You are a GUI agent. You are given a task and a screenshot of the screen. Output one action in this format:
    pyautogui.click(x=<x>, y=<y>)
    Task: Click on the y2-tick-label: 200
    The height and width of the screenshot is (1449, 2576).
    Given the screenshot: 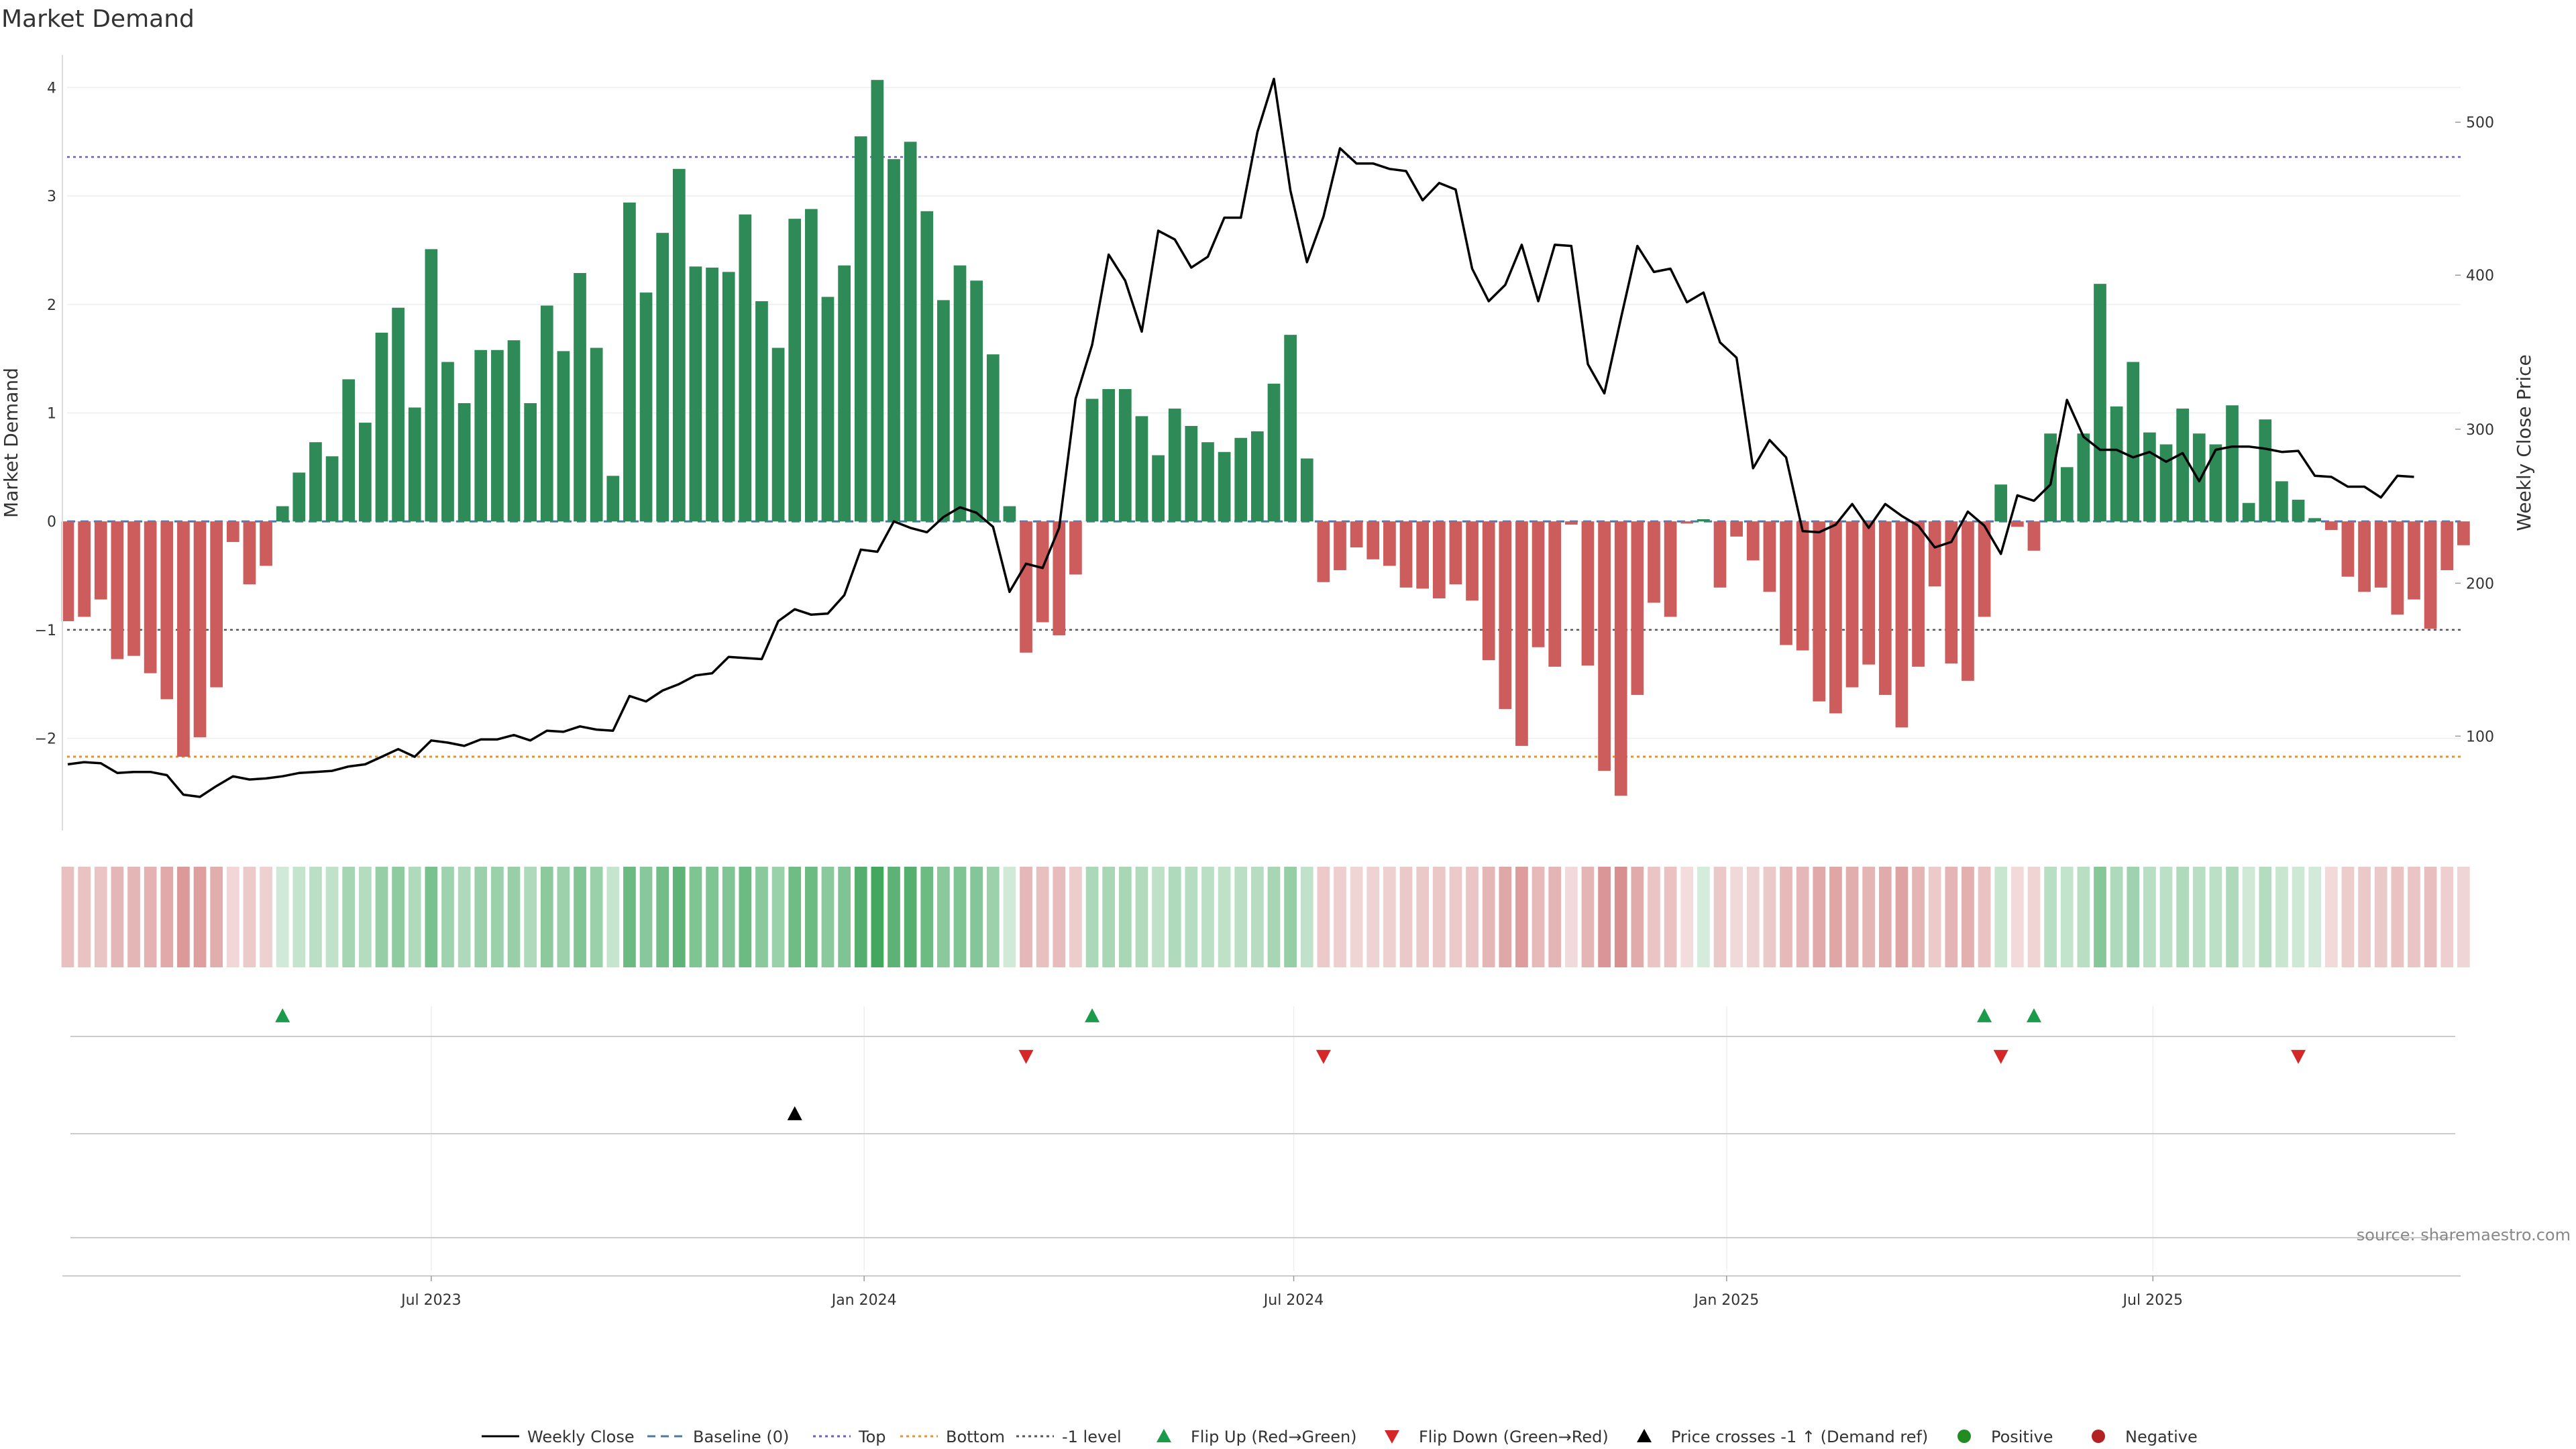 What is the action you would take?
    pyautogui.click(x=2480, y=584)
    